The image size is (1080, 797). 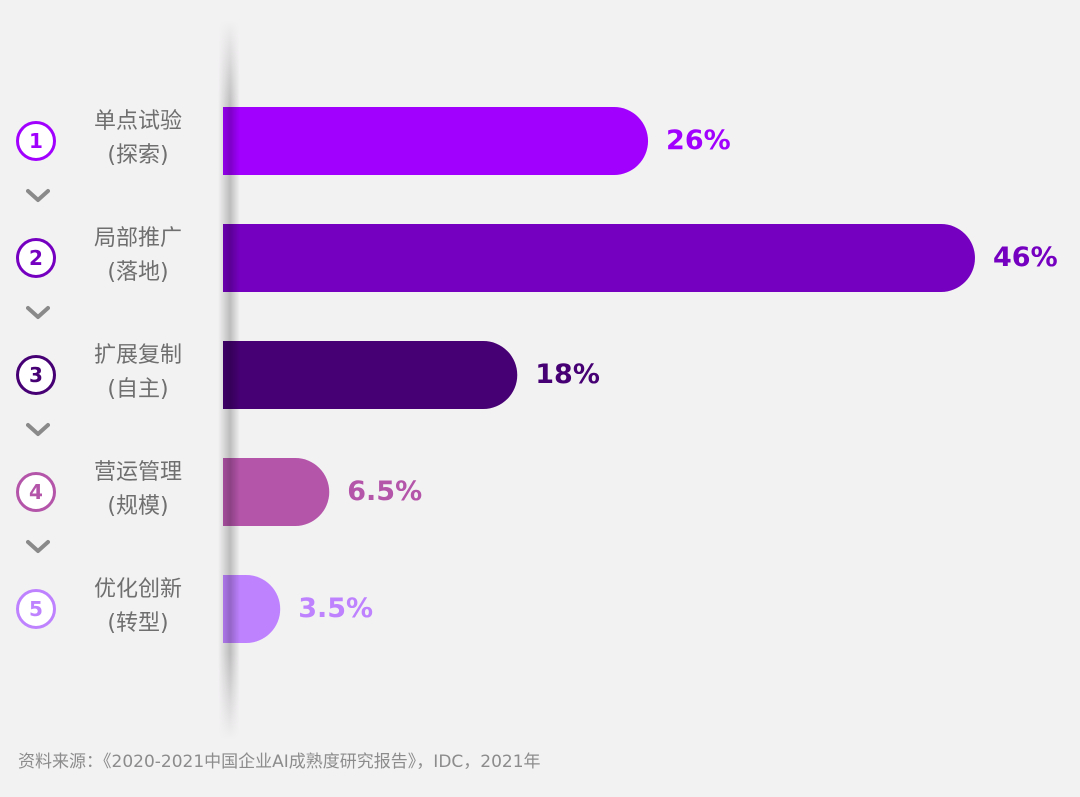 I want to click on category-label-line2: (落地), so click(x=138, y=272).